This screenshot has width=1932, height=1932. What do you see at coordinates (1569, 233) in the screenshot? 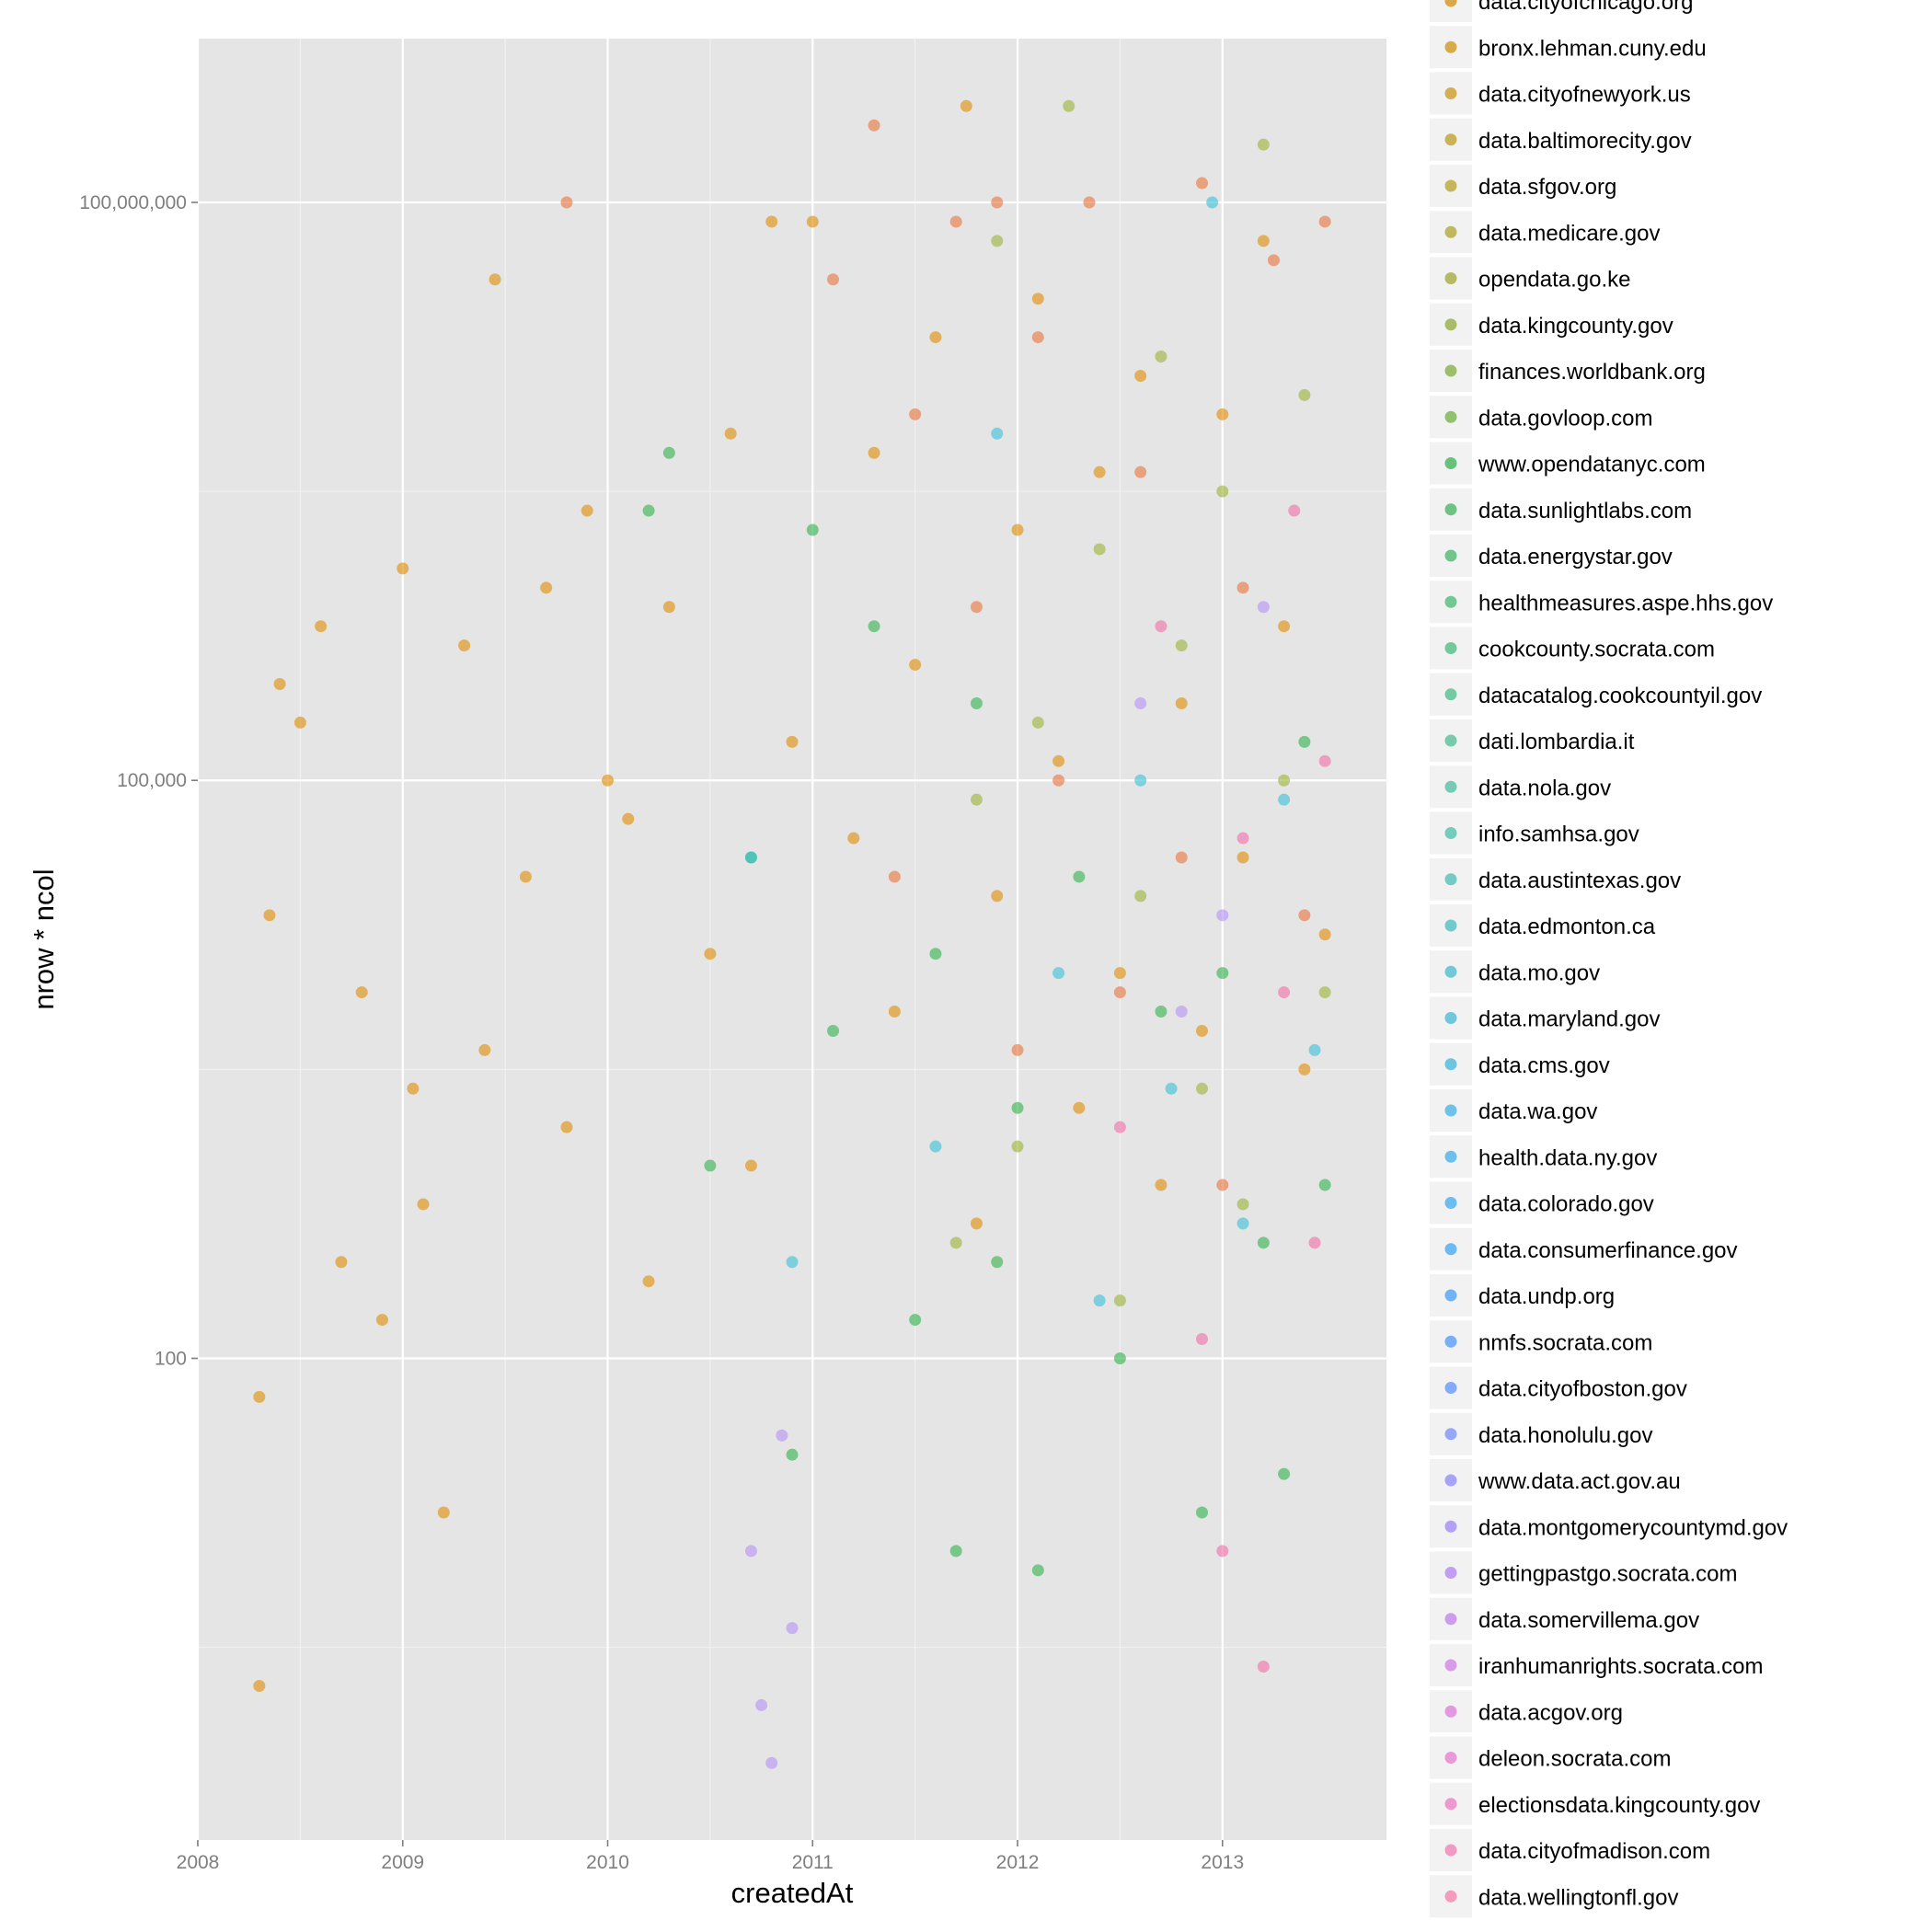
I see `legend-label: data.medicare.gov` at bounding box center [1569, 233].